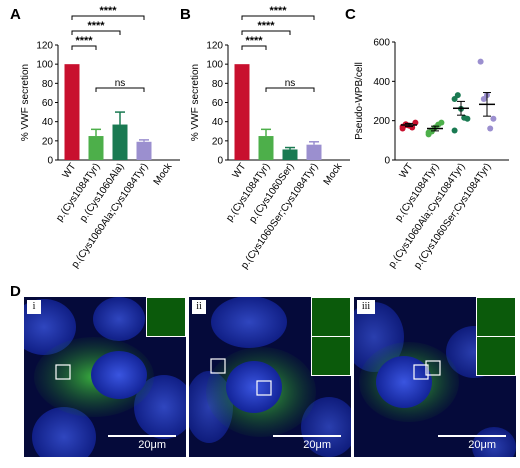 Image resolution: width=520 pixels, height=468 pixels. Describe the element at coordinates (218, 141) in the screenshot. I see `chart-b-ytick-label: 20` at that location.